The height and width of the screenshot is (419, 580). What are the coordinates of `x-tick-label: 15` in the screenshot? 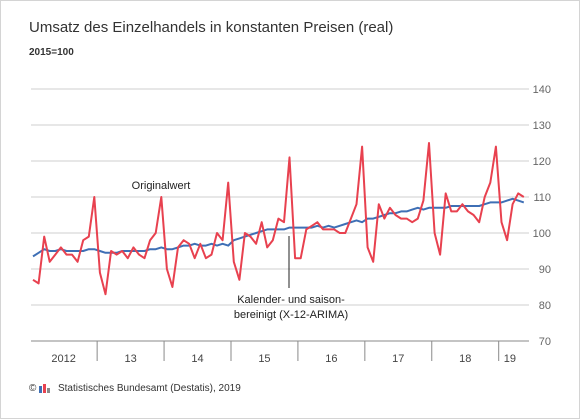 It's located at (264, 359).